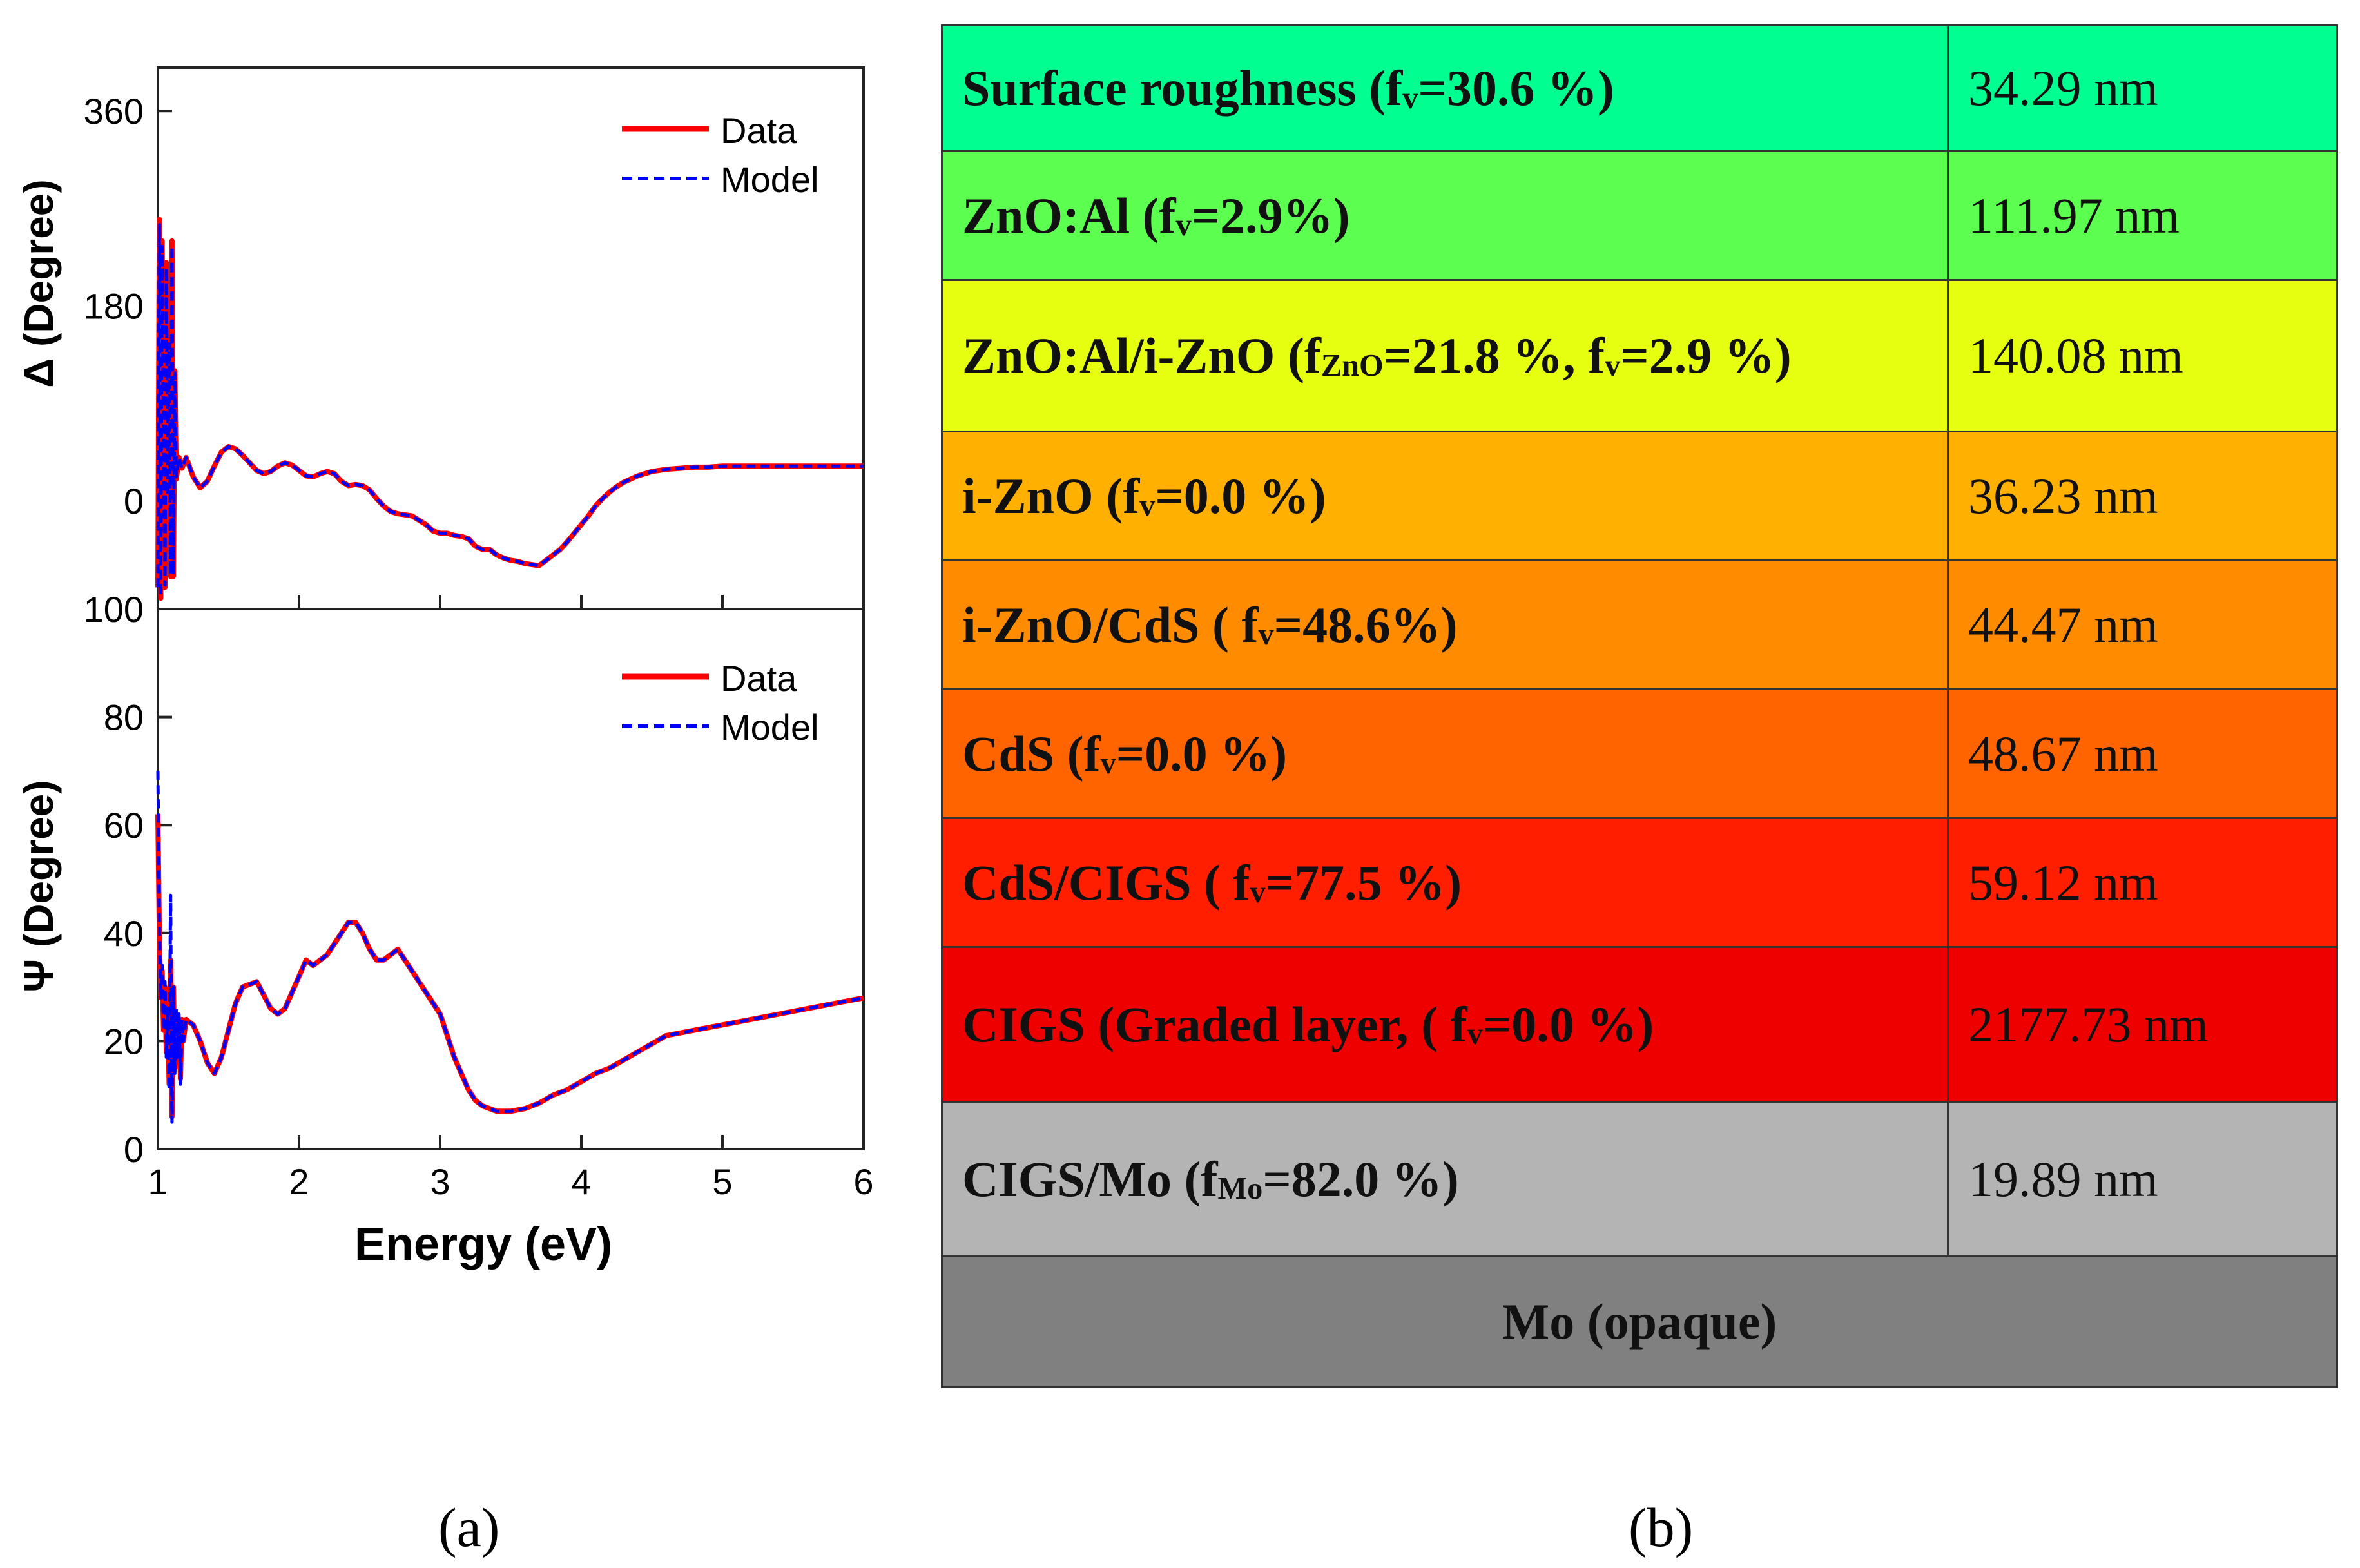 The width and height of the screenshot is (2360, 1568). Describe the element at coordinates (158, 1181) in the screenshot. I see `x-tick-label: 1` at that location.